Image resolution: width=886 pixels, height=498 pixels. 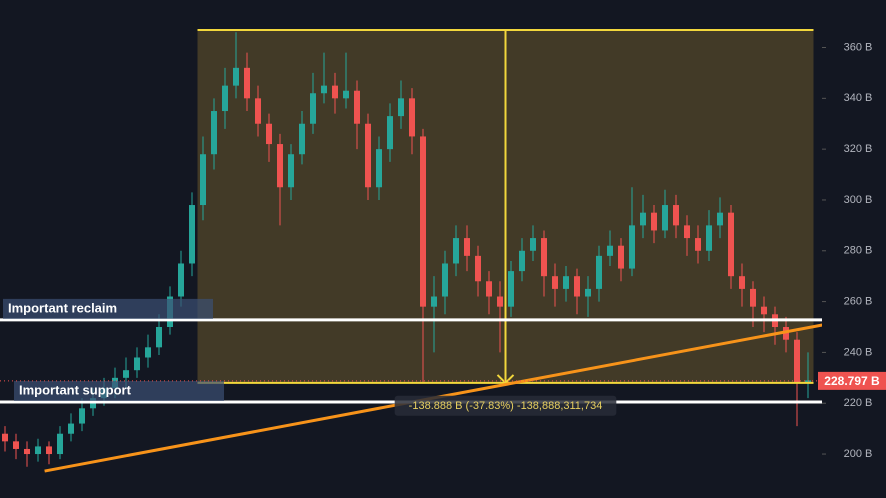 I want to click on last-price-label: 228.797 B, so click(x=852, y=381).